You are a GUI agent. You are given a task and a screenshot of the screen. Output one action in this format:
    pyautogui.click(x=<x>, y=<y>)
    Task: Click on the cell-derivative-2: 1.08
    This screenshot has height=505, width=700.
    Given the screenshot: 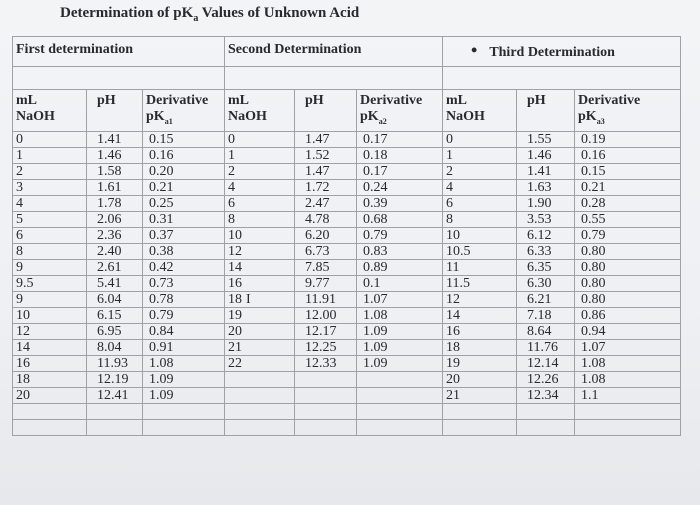 What is the action you would take?
    pyautogui.click(x=399, y=315)
    